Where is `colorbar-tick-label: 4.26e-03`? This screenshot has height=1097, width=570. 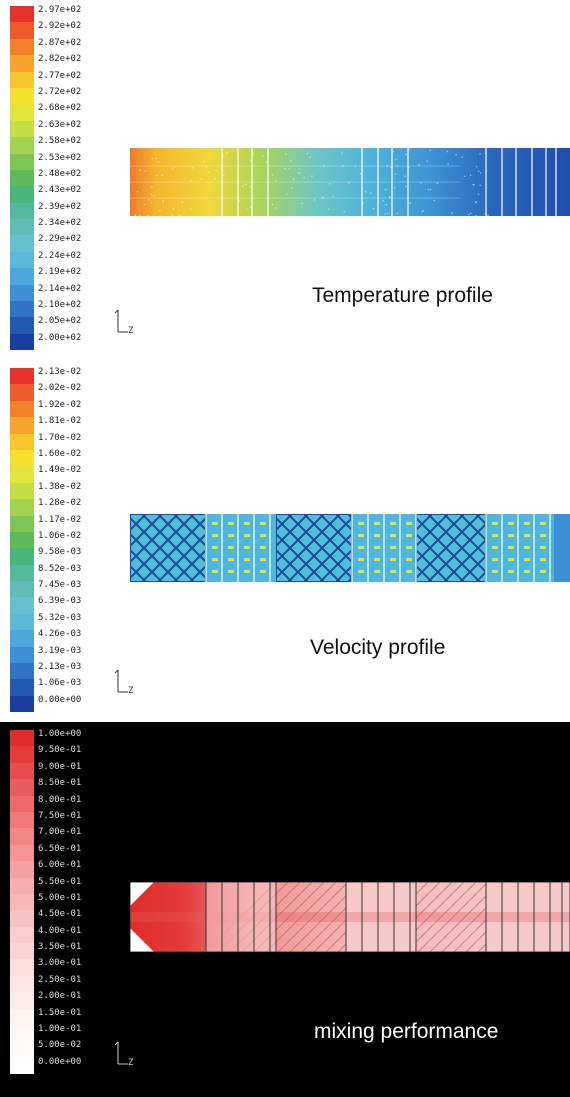
colorbar-tick-label: 4.26e-03 is located at coordinates (59, 637).